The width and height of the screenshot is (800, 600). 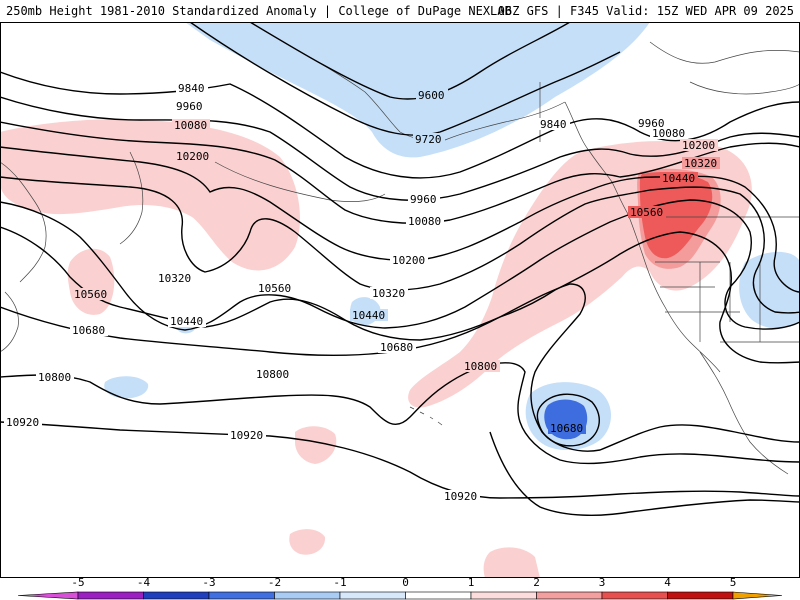 I want to click on positive-anomaly-southeast, so click(x=511, y=562).